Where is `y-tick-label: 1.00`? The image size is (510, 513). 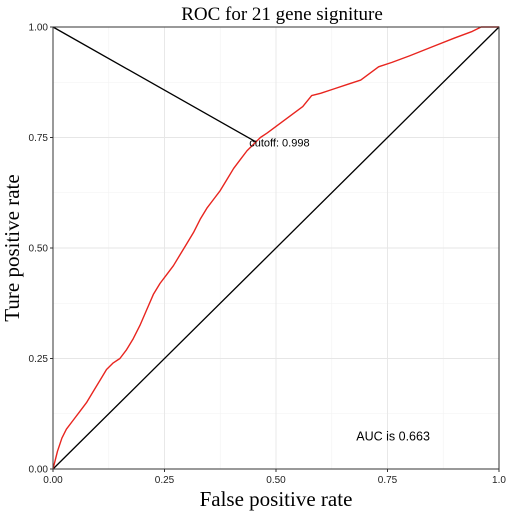 y-tick-label: 1.00 is located at coordinates (39, 28).